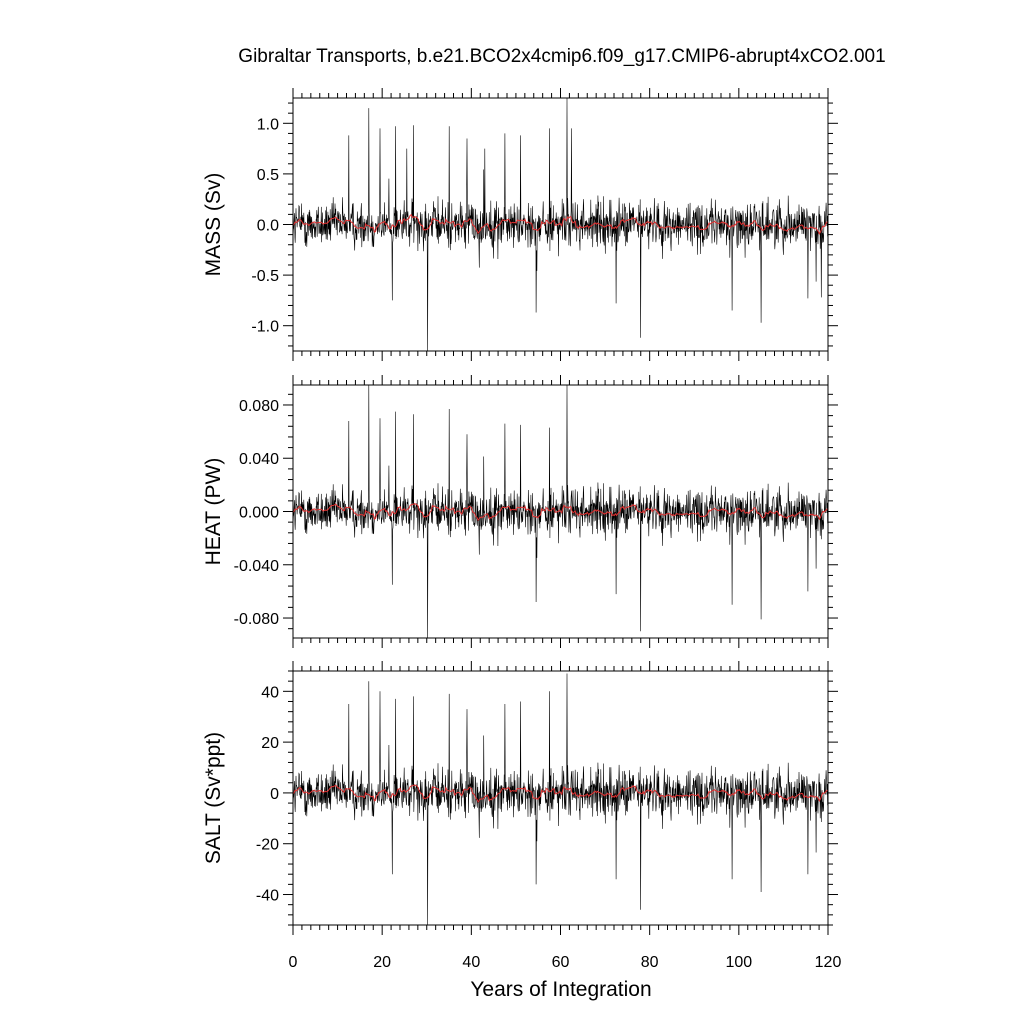 This screenshot has height=1024, width=1024. Describe the element at coordinates (213, 798) in the screenshot. I see `y-axis-title-3: SALT (Sv*ppt)` at that location.